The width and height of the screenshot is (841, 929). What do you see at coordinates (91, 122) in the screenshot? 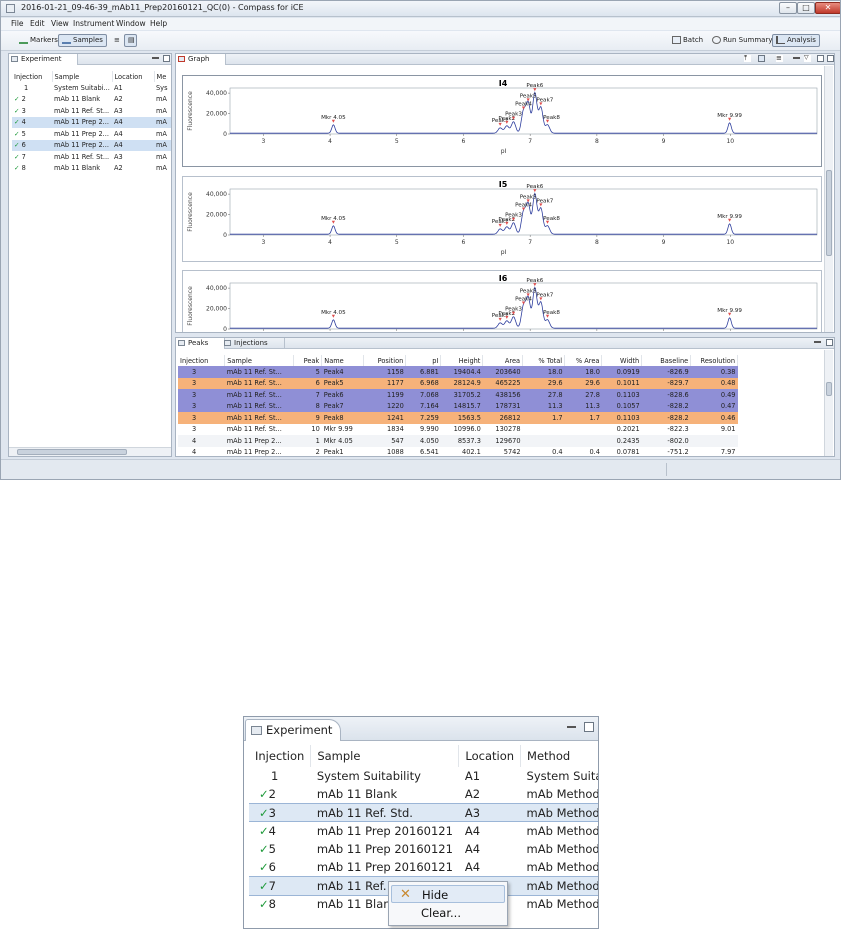
I see `table-row: ✓ 4 mAb 11 Prep 2... A4 mA` at bounding box center [91, 122].